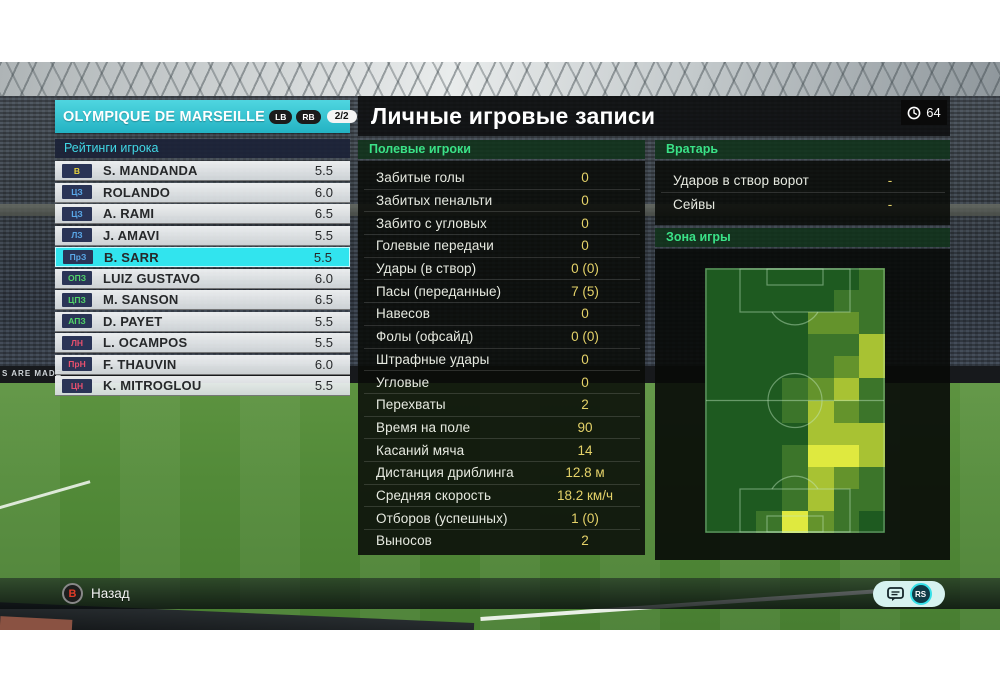 The height and width of the screenshot is (700, 1000). Describe the element at coordinates (425, 337) in the screenshot. I see `stat-label: Фолы (офсайд)` at that location.